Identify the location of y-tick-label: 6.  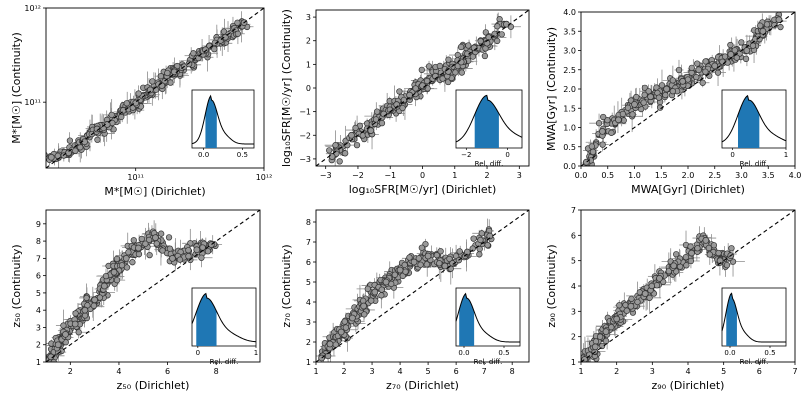
(38, 276).